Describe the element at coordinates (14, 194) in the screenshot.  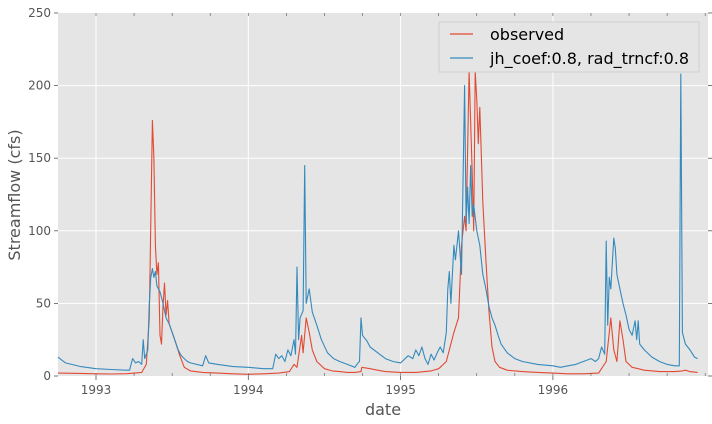
I see `y-axis-label: Streamflow (cfs)` at that location.